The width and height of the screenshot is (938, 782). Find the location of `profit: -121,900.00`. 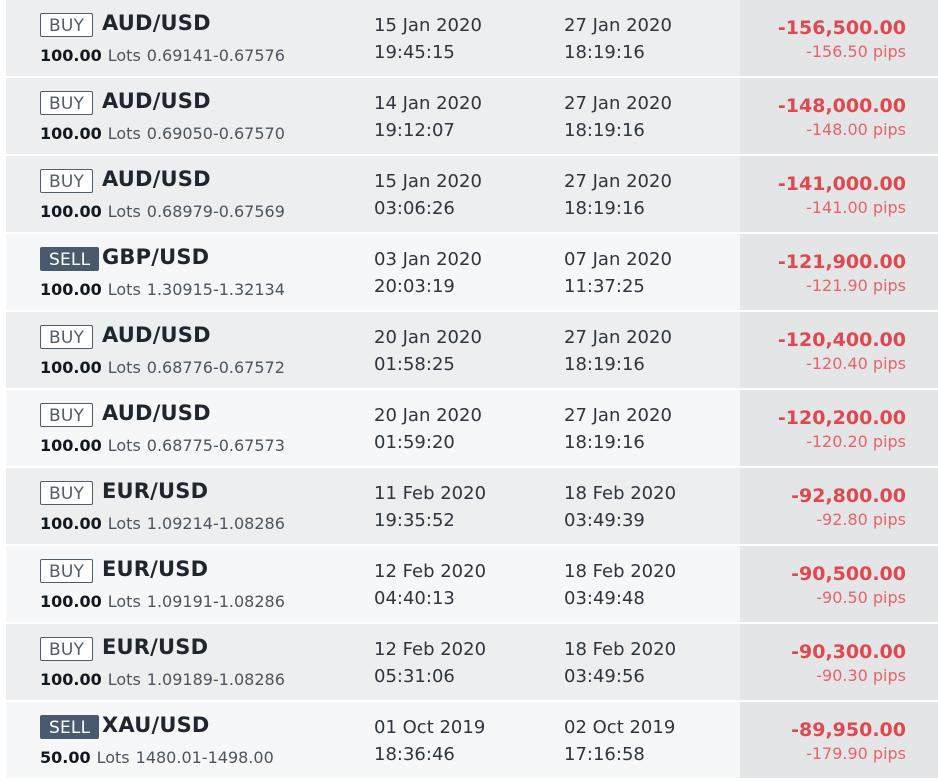

profit: -121,900.00 is located at coordinates (841, 262).